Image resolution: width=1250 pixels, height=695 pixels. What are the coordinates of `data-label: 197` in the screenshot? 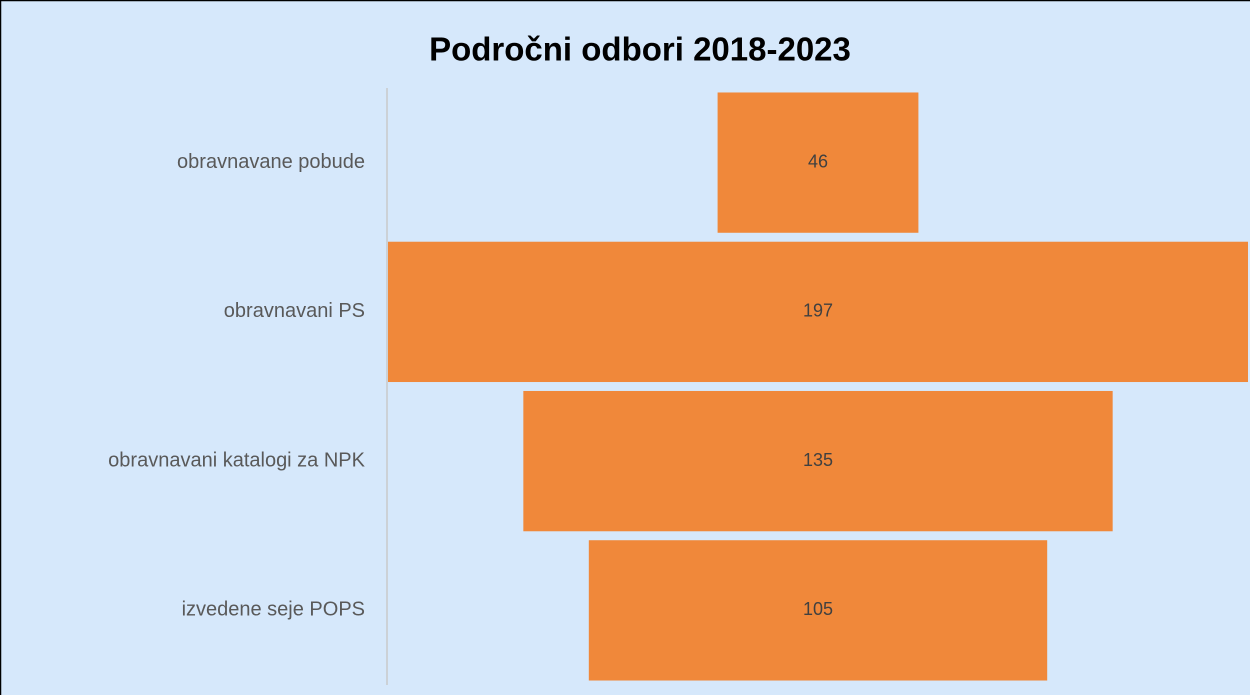 It's located at (818, 311).